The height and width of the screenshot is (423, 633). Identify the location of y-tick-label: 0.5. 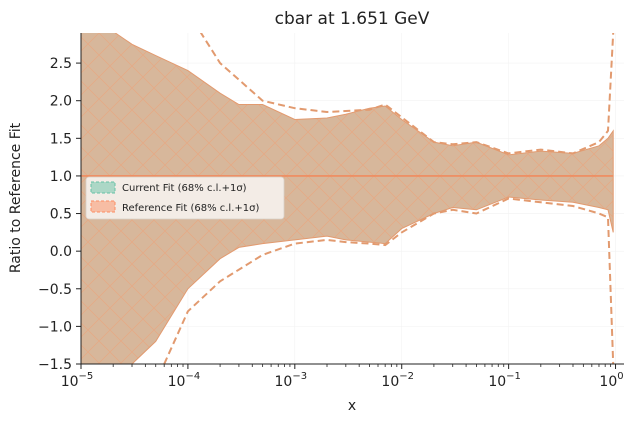
(61, 215).